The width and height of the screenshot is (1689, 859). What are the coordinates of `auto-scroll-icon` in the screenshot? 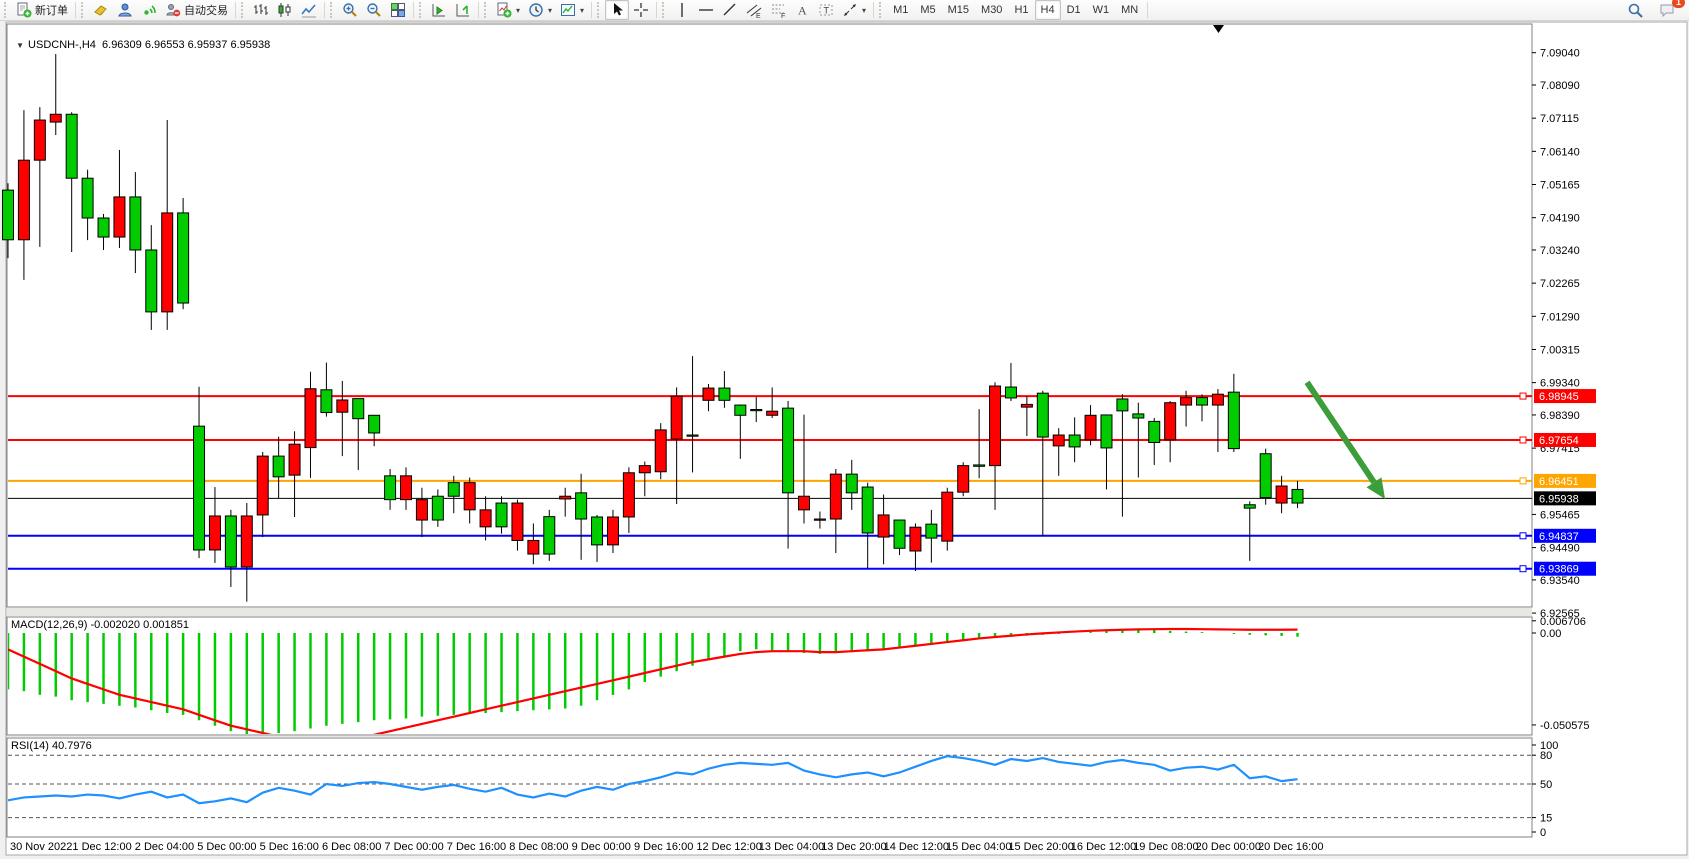 It's located at (439, 10).